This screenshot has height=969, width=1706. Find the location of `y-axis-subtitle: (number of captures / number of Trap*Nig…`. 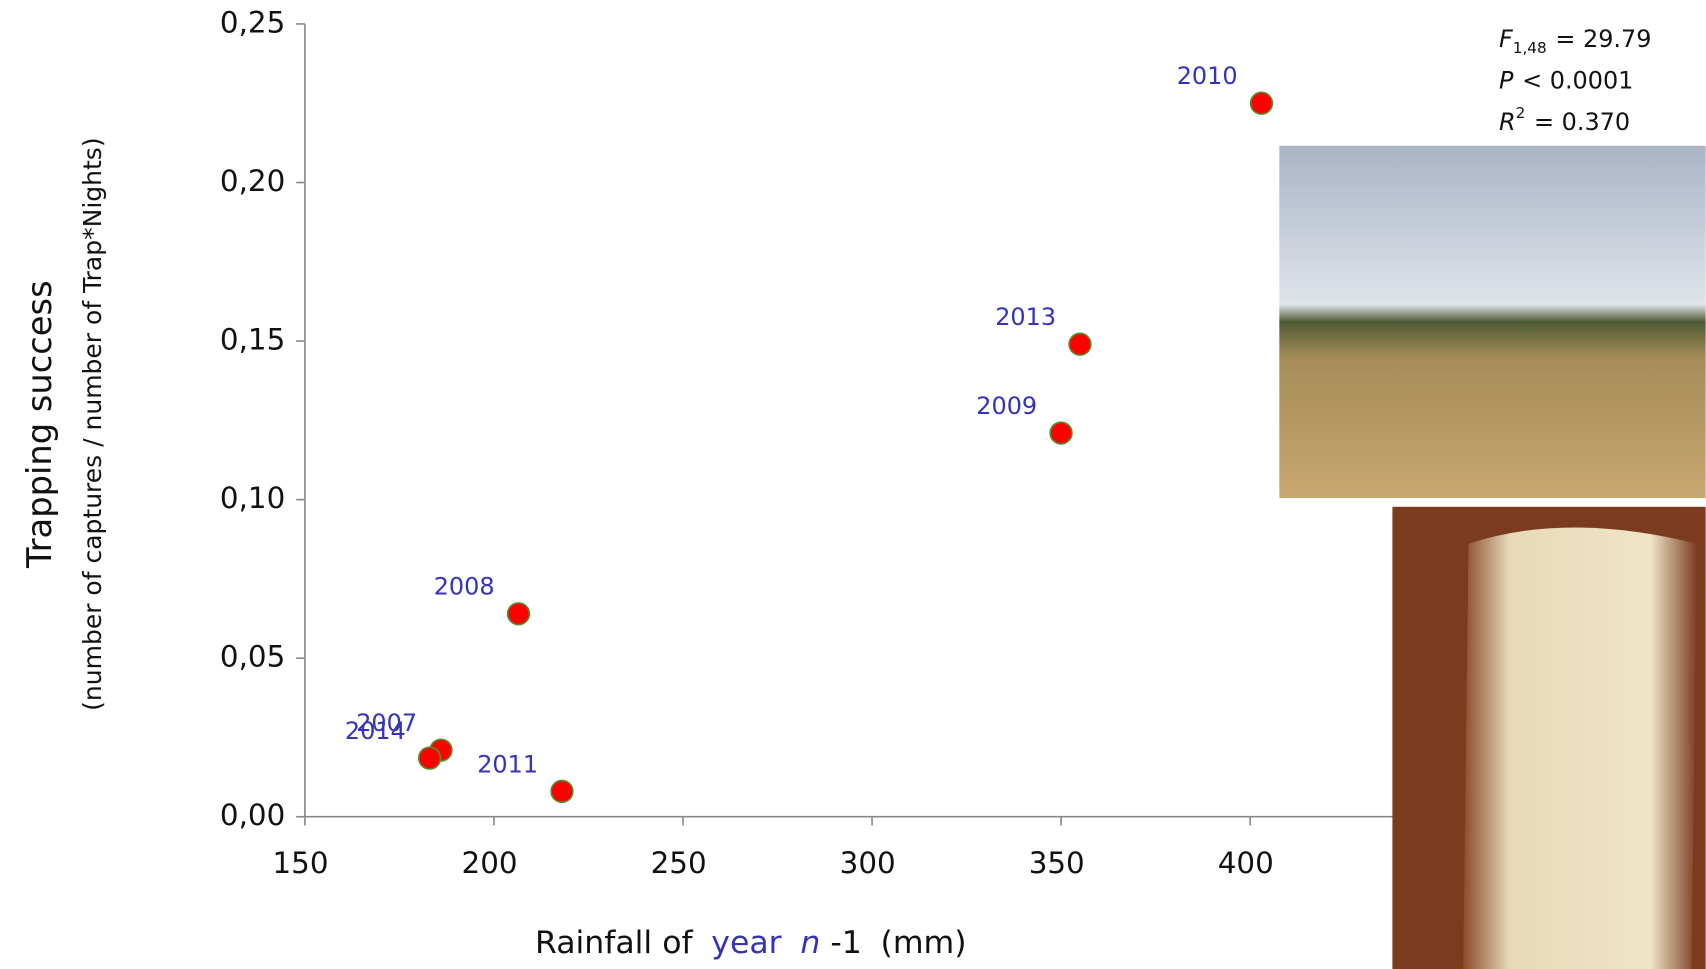

y-axis-subtitle: (number of captures / number of Trap*Nig… is located at coordinates (92, 423).